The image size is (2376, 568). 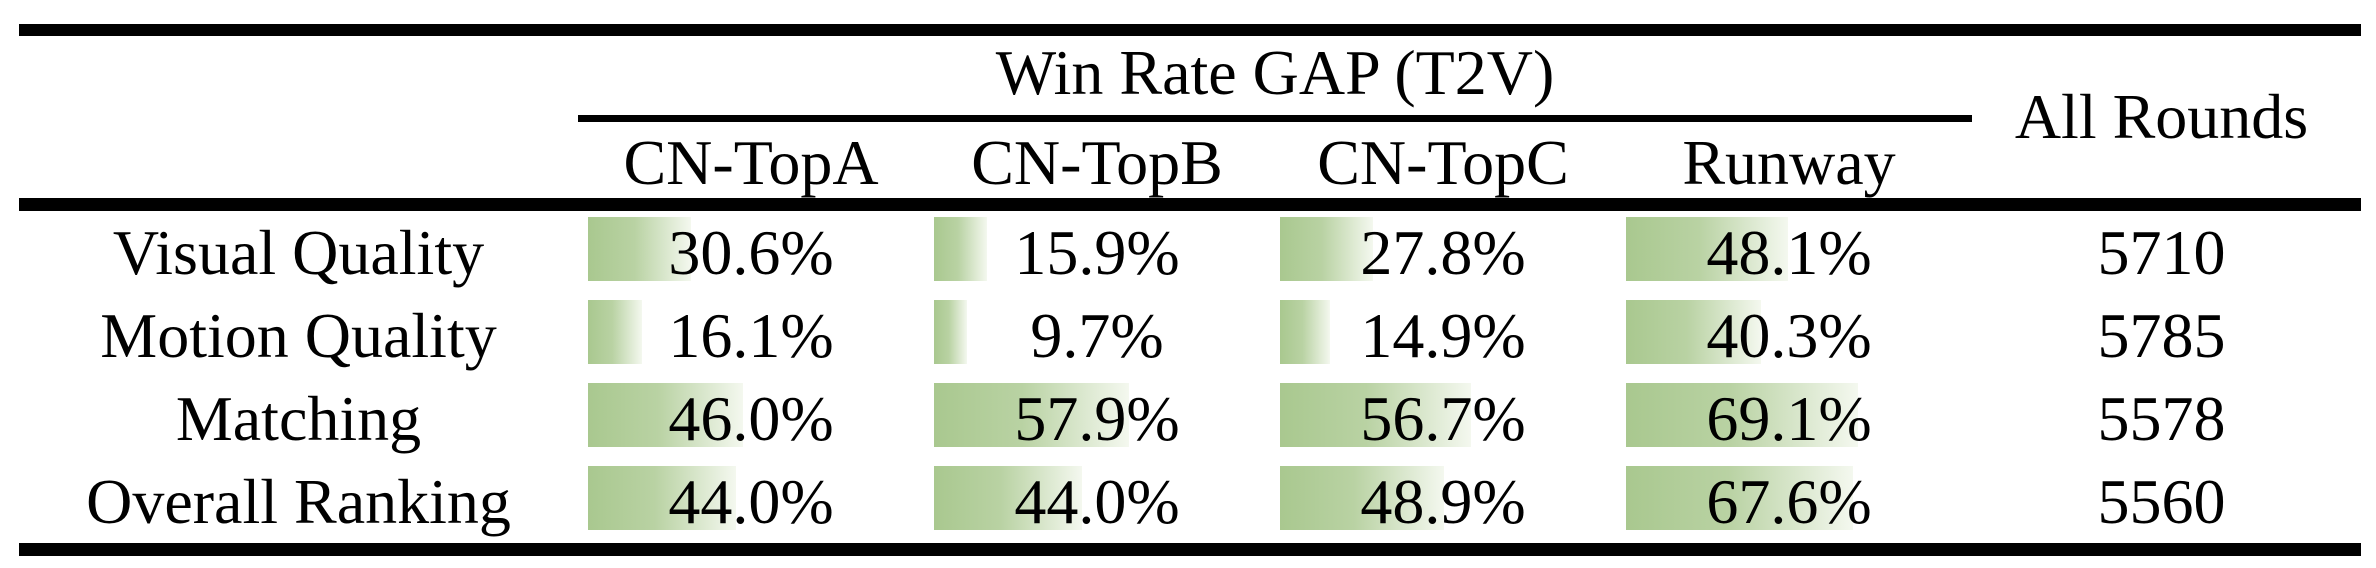 I want to click on top-rule, so click(x=1190, y=30).